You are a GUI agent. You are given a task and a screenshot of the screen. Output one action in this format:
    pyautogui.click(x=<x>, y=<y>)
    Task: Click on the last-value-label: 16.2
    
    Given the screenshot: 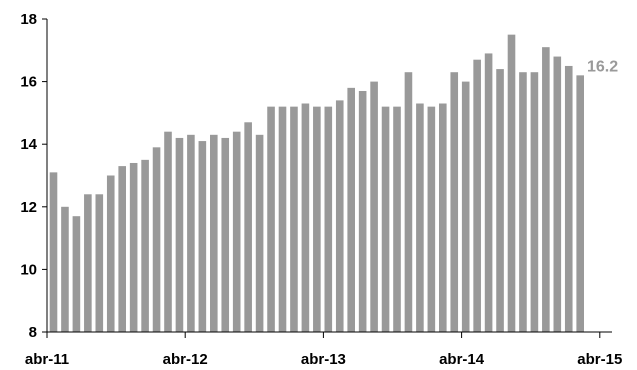 What is the action you would take?
    pyautogui.click(x=602, y=66)
    